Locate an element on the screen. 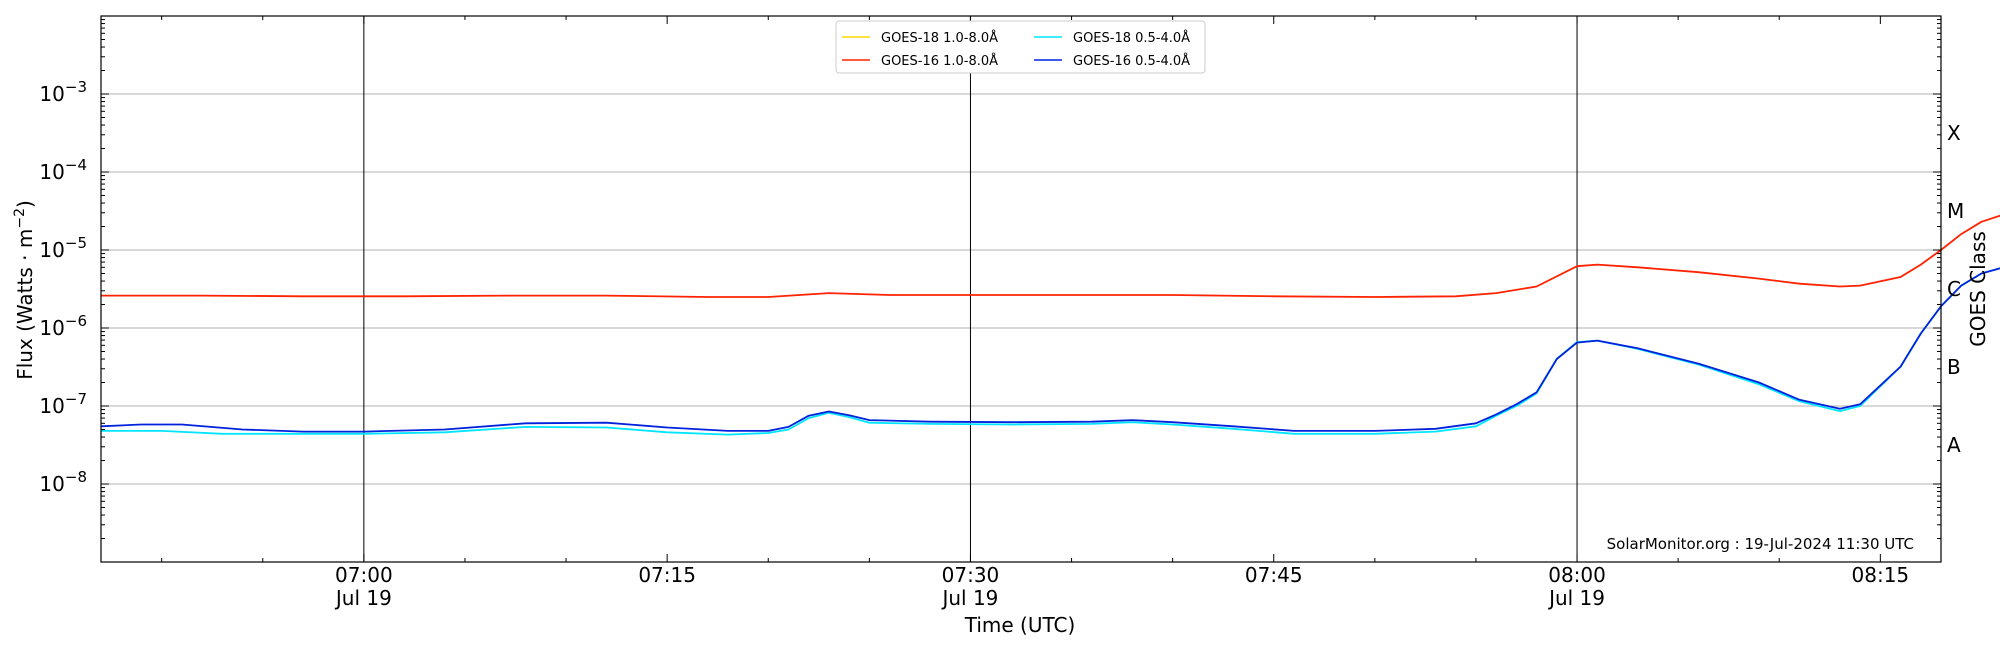 The image size is (2000, 650). legend-label-goes18-long: GOES-18 1.0-8.0Å is located at coordinates (939, 38).